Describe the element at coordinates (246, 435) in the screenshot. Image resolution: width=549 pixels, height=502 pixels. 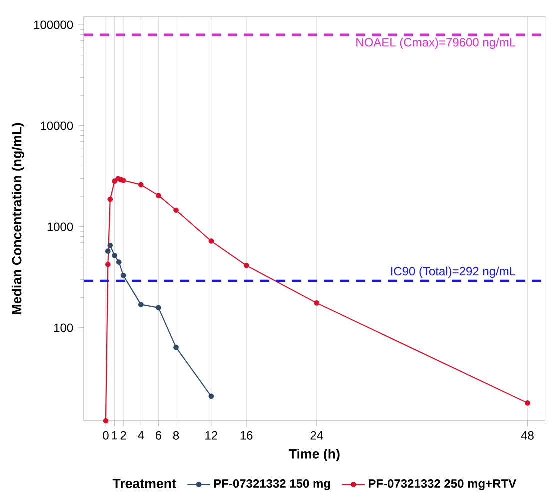
I see `x-tick-label: 16` at that location.